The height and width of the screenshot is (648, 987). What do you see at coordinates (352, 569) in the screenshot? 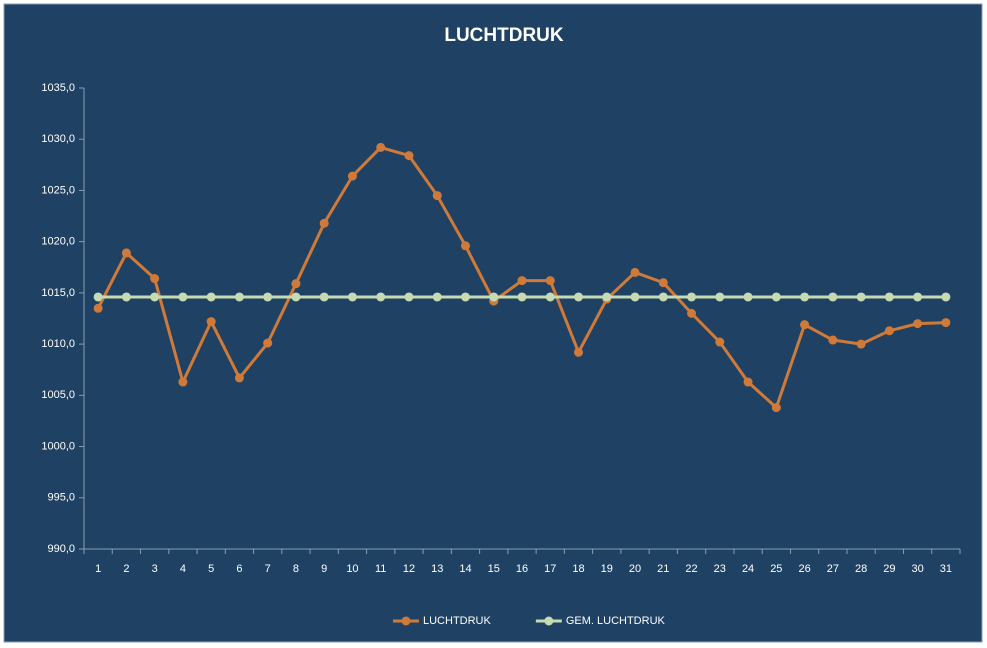
I see `x-tick-label: 10` at bounding box center [352, 569].